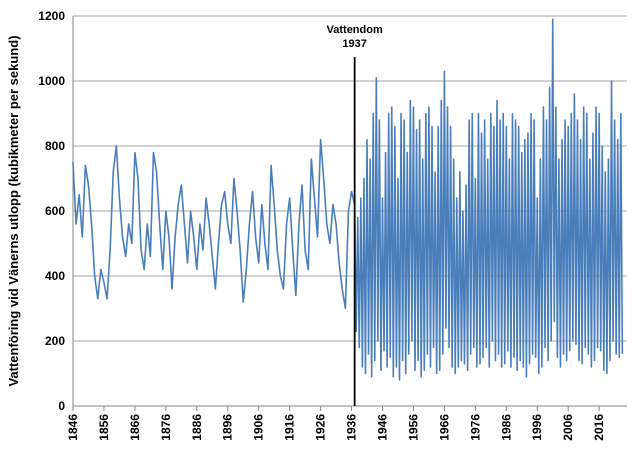 This screenshot has width=640, height=453. What do you see at coordinates (104, 427) in the screenshot?
I see `x-tick-label: 1856` at bounding box center [104, 427].